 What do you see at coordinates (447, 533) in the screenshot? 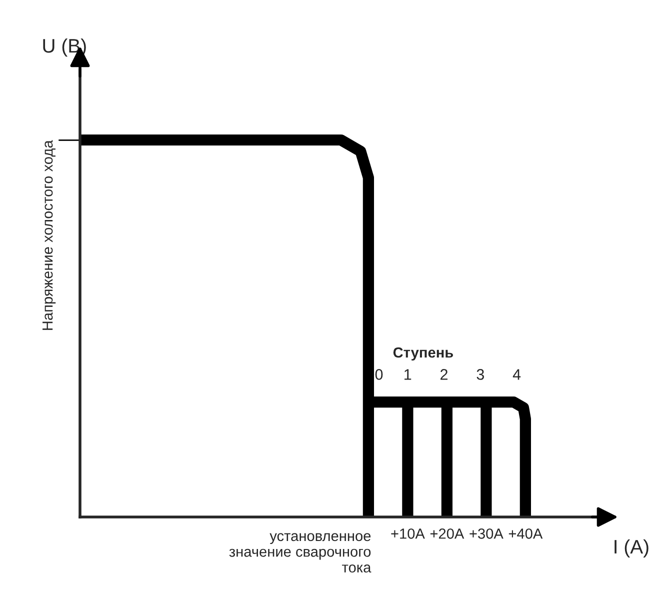
I see `x-tick-label: +20A` at bounding box center [447, 533].